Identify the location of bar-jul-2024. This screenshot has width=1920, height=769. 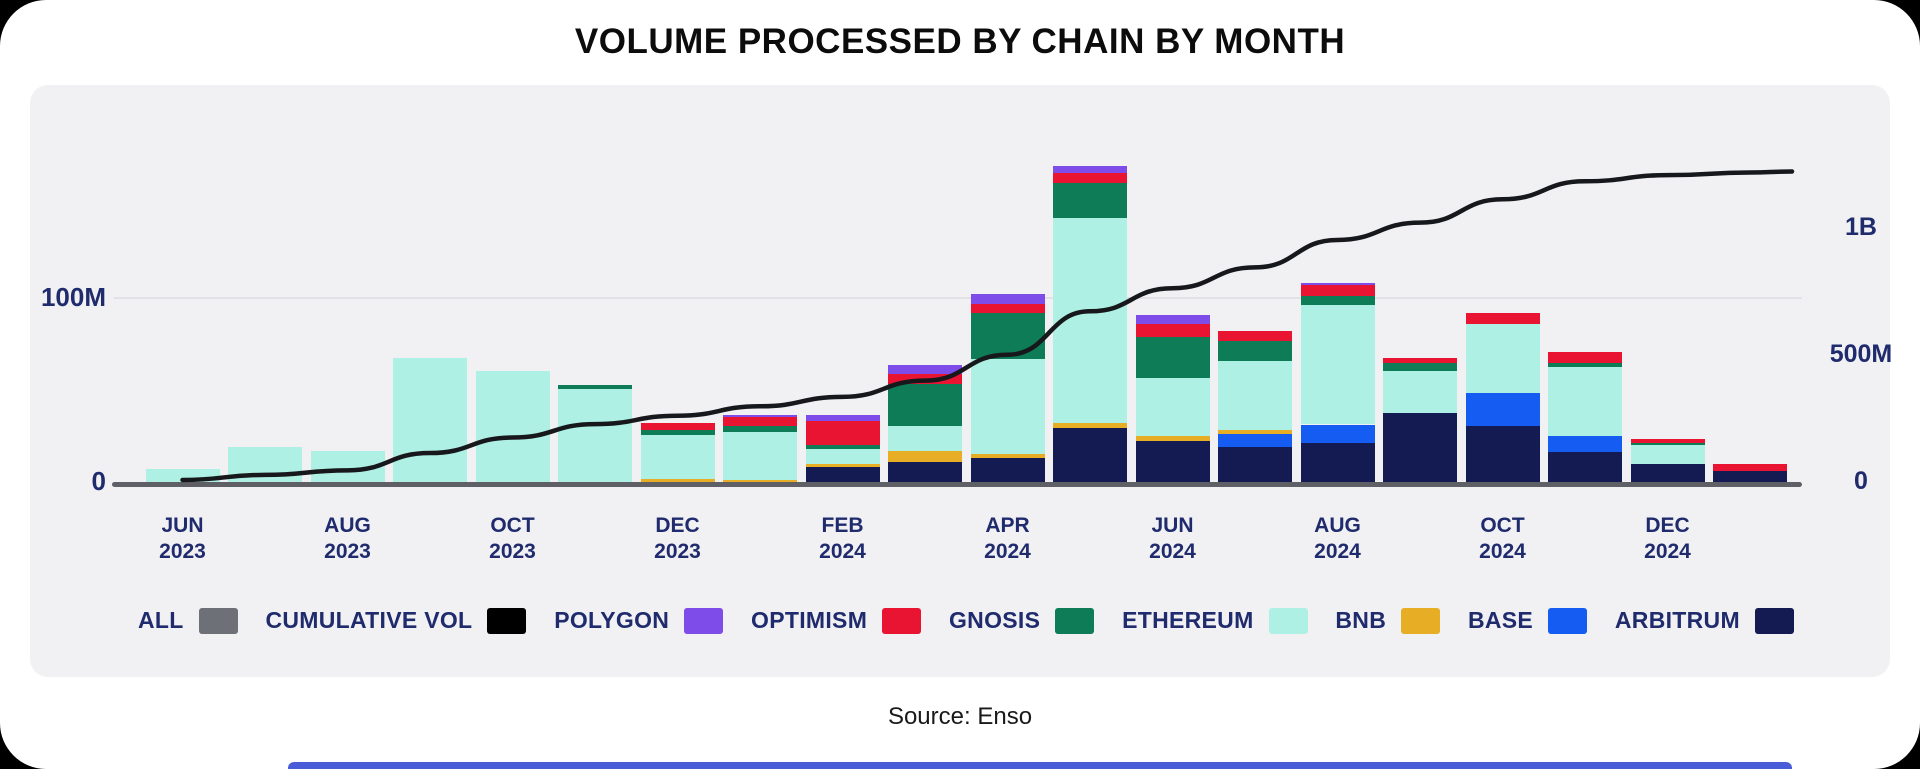
(1255, 407).